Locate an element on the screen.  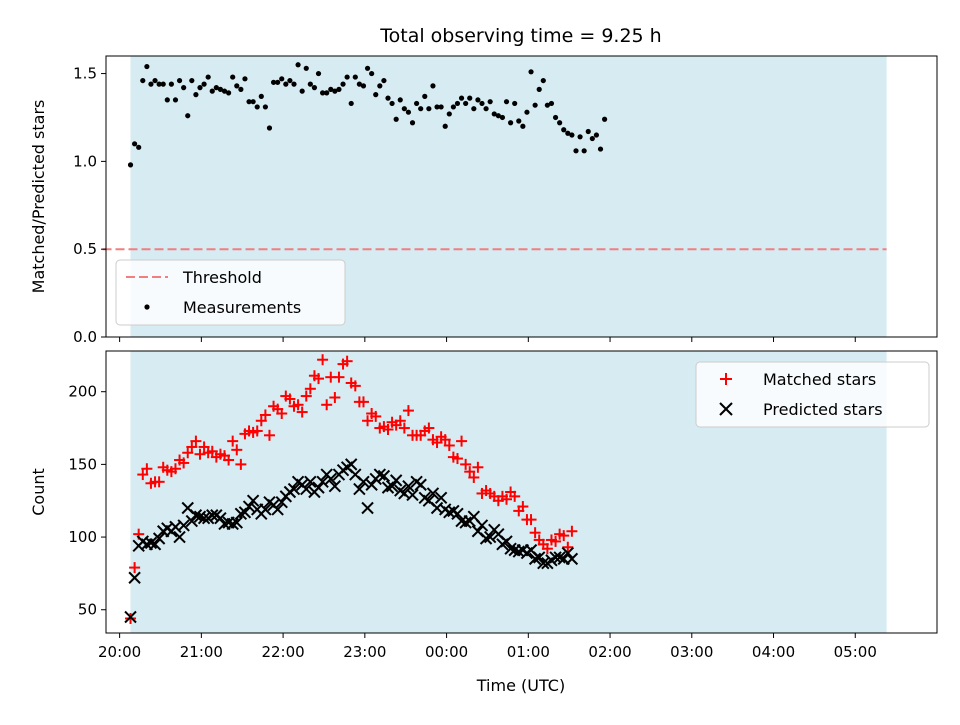
measurement-points is located at coordinates (367, 115).